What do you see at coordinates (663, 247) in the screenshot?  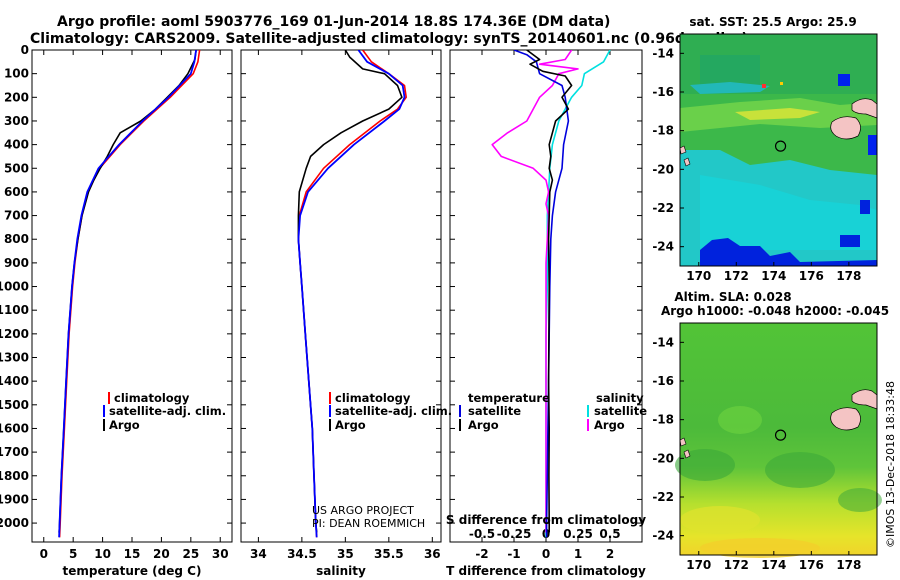 I see `map-lat-tick-label: -24` at bounding box center [663, 247].